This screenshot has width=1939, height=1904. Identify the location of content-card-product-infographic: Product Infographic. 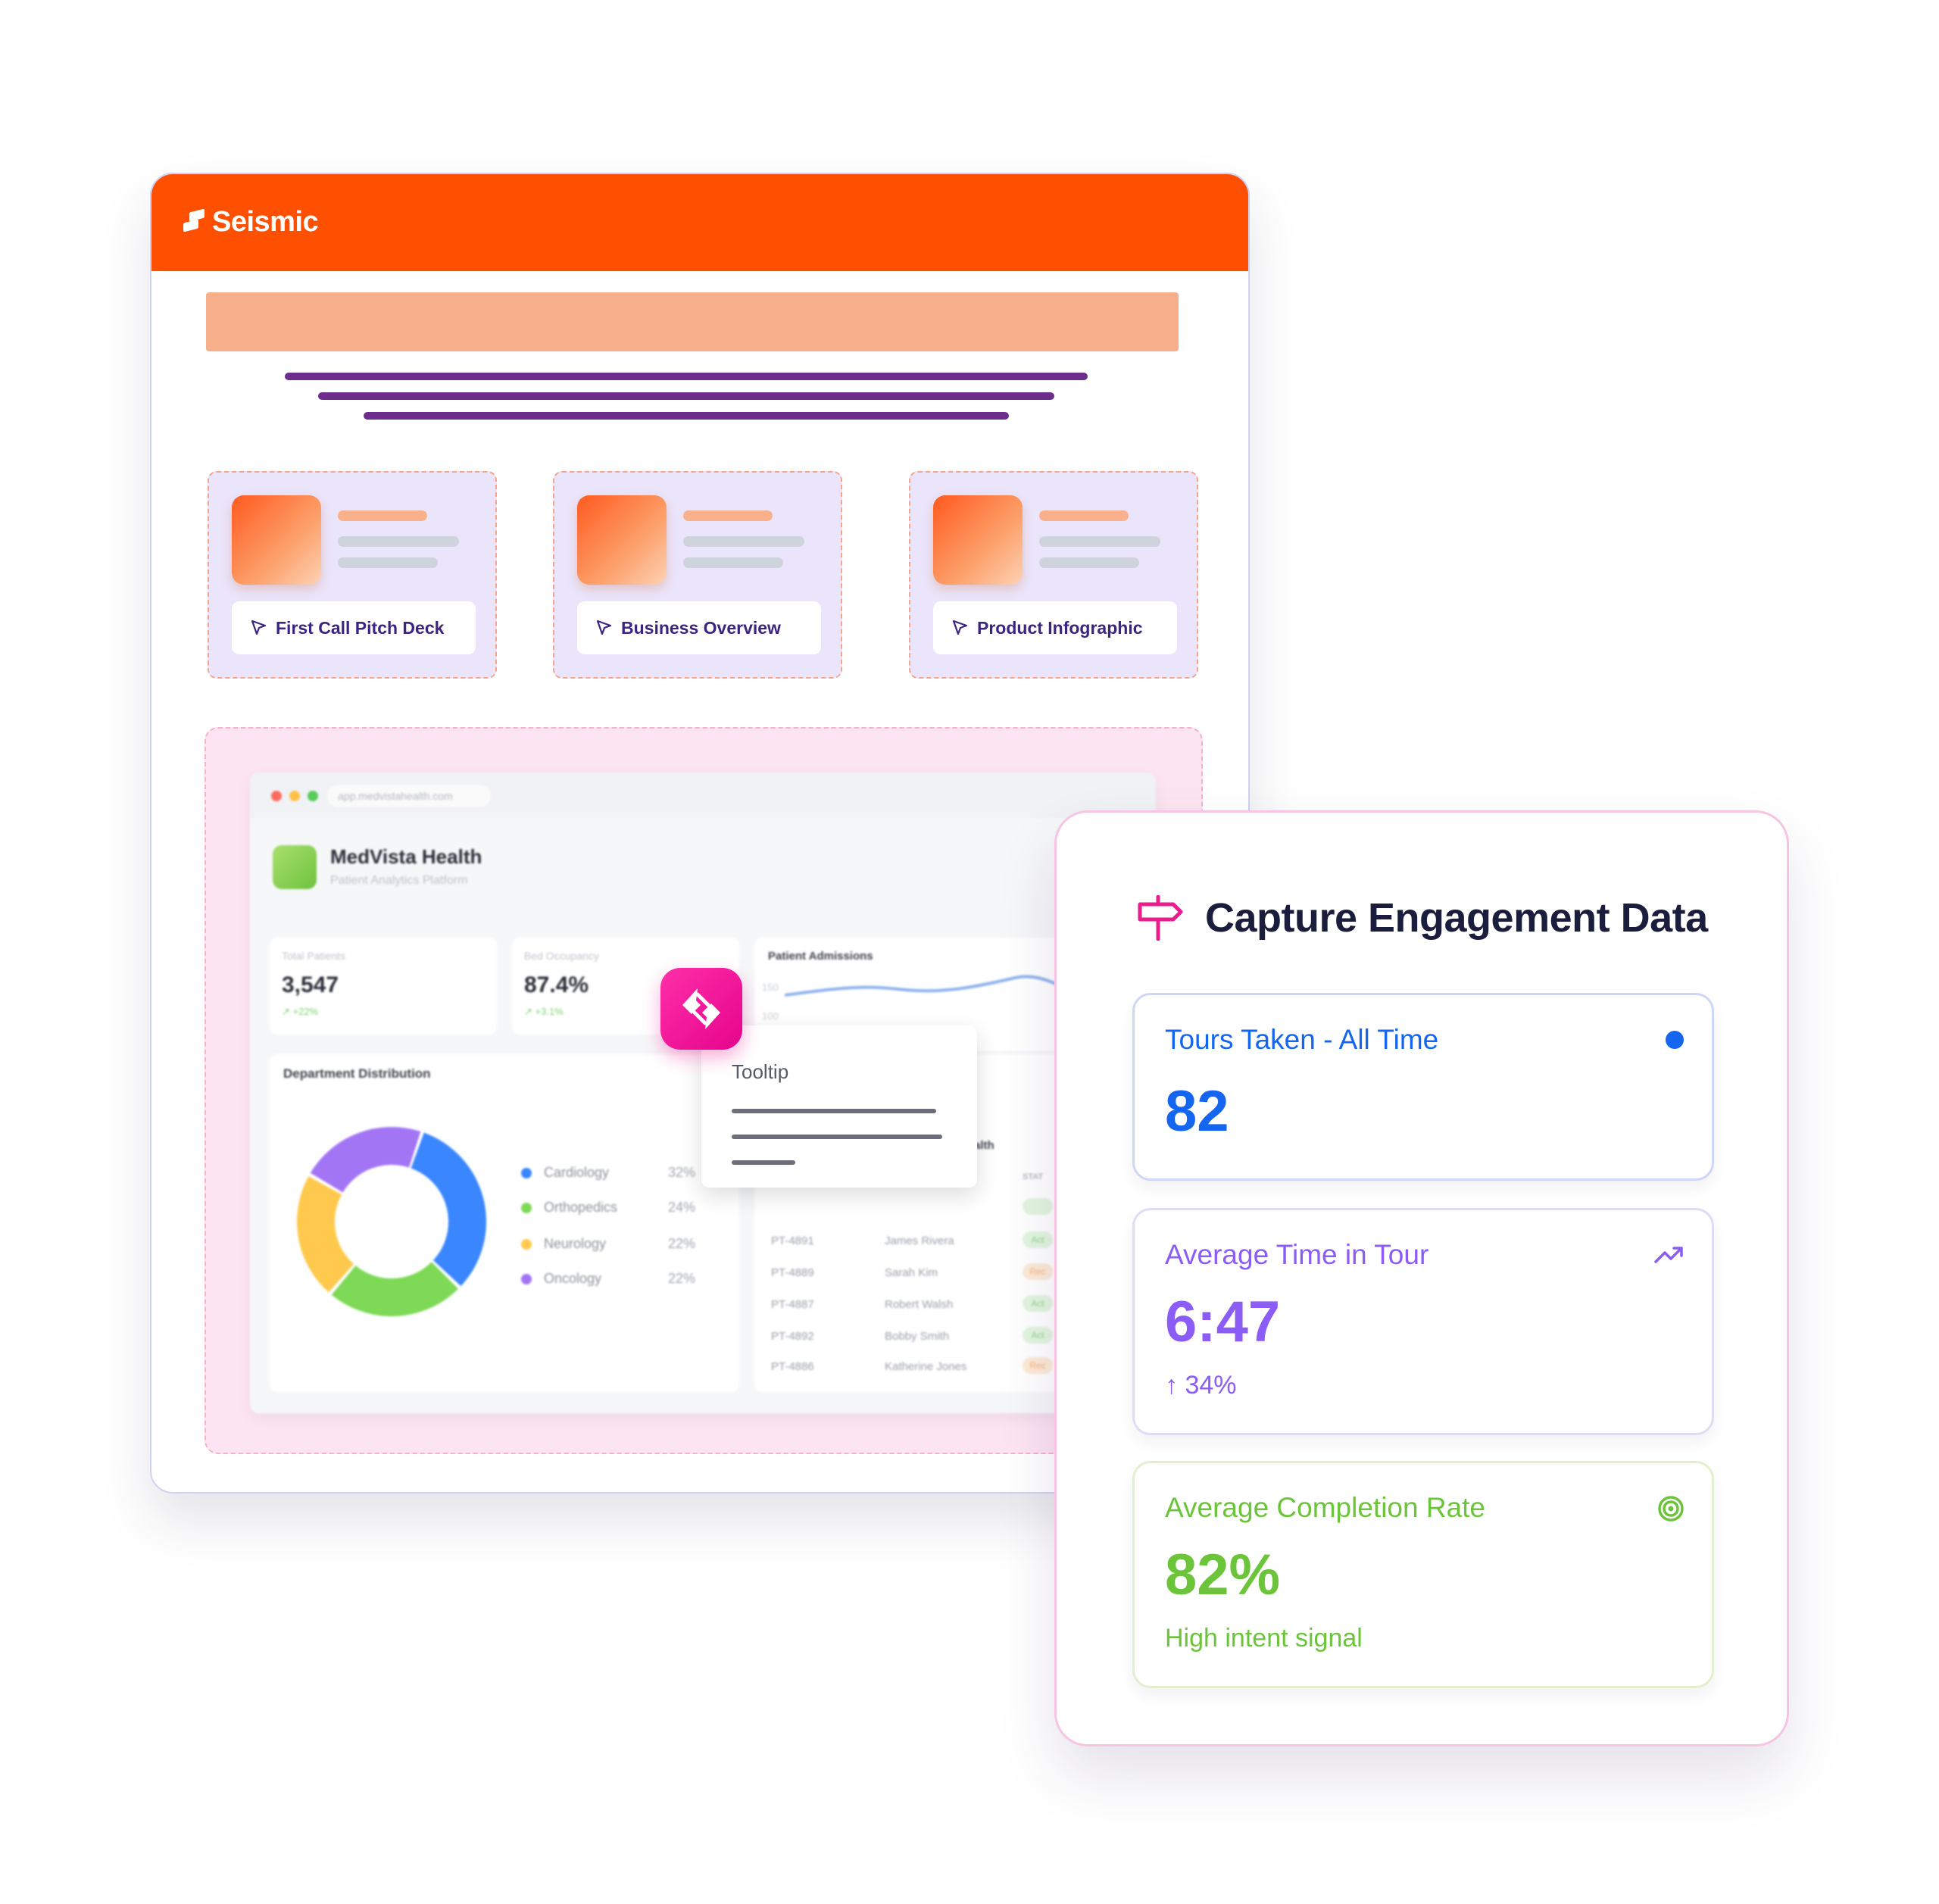
(1053, 575).